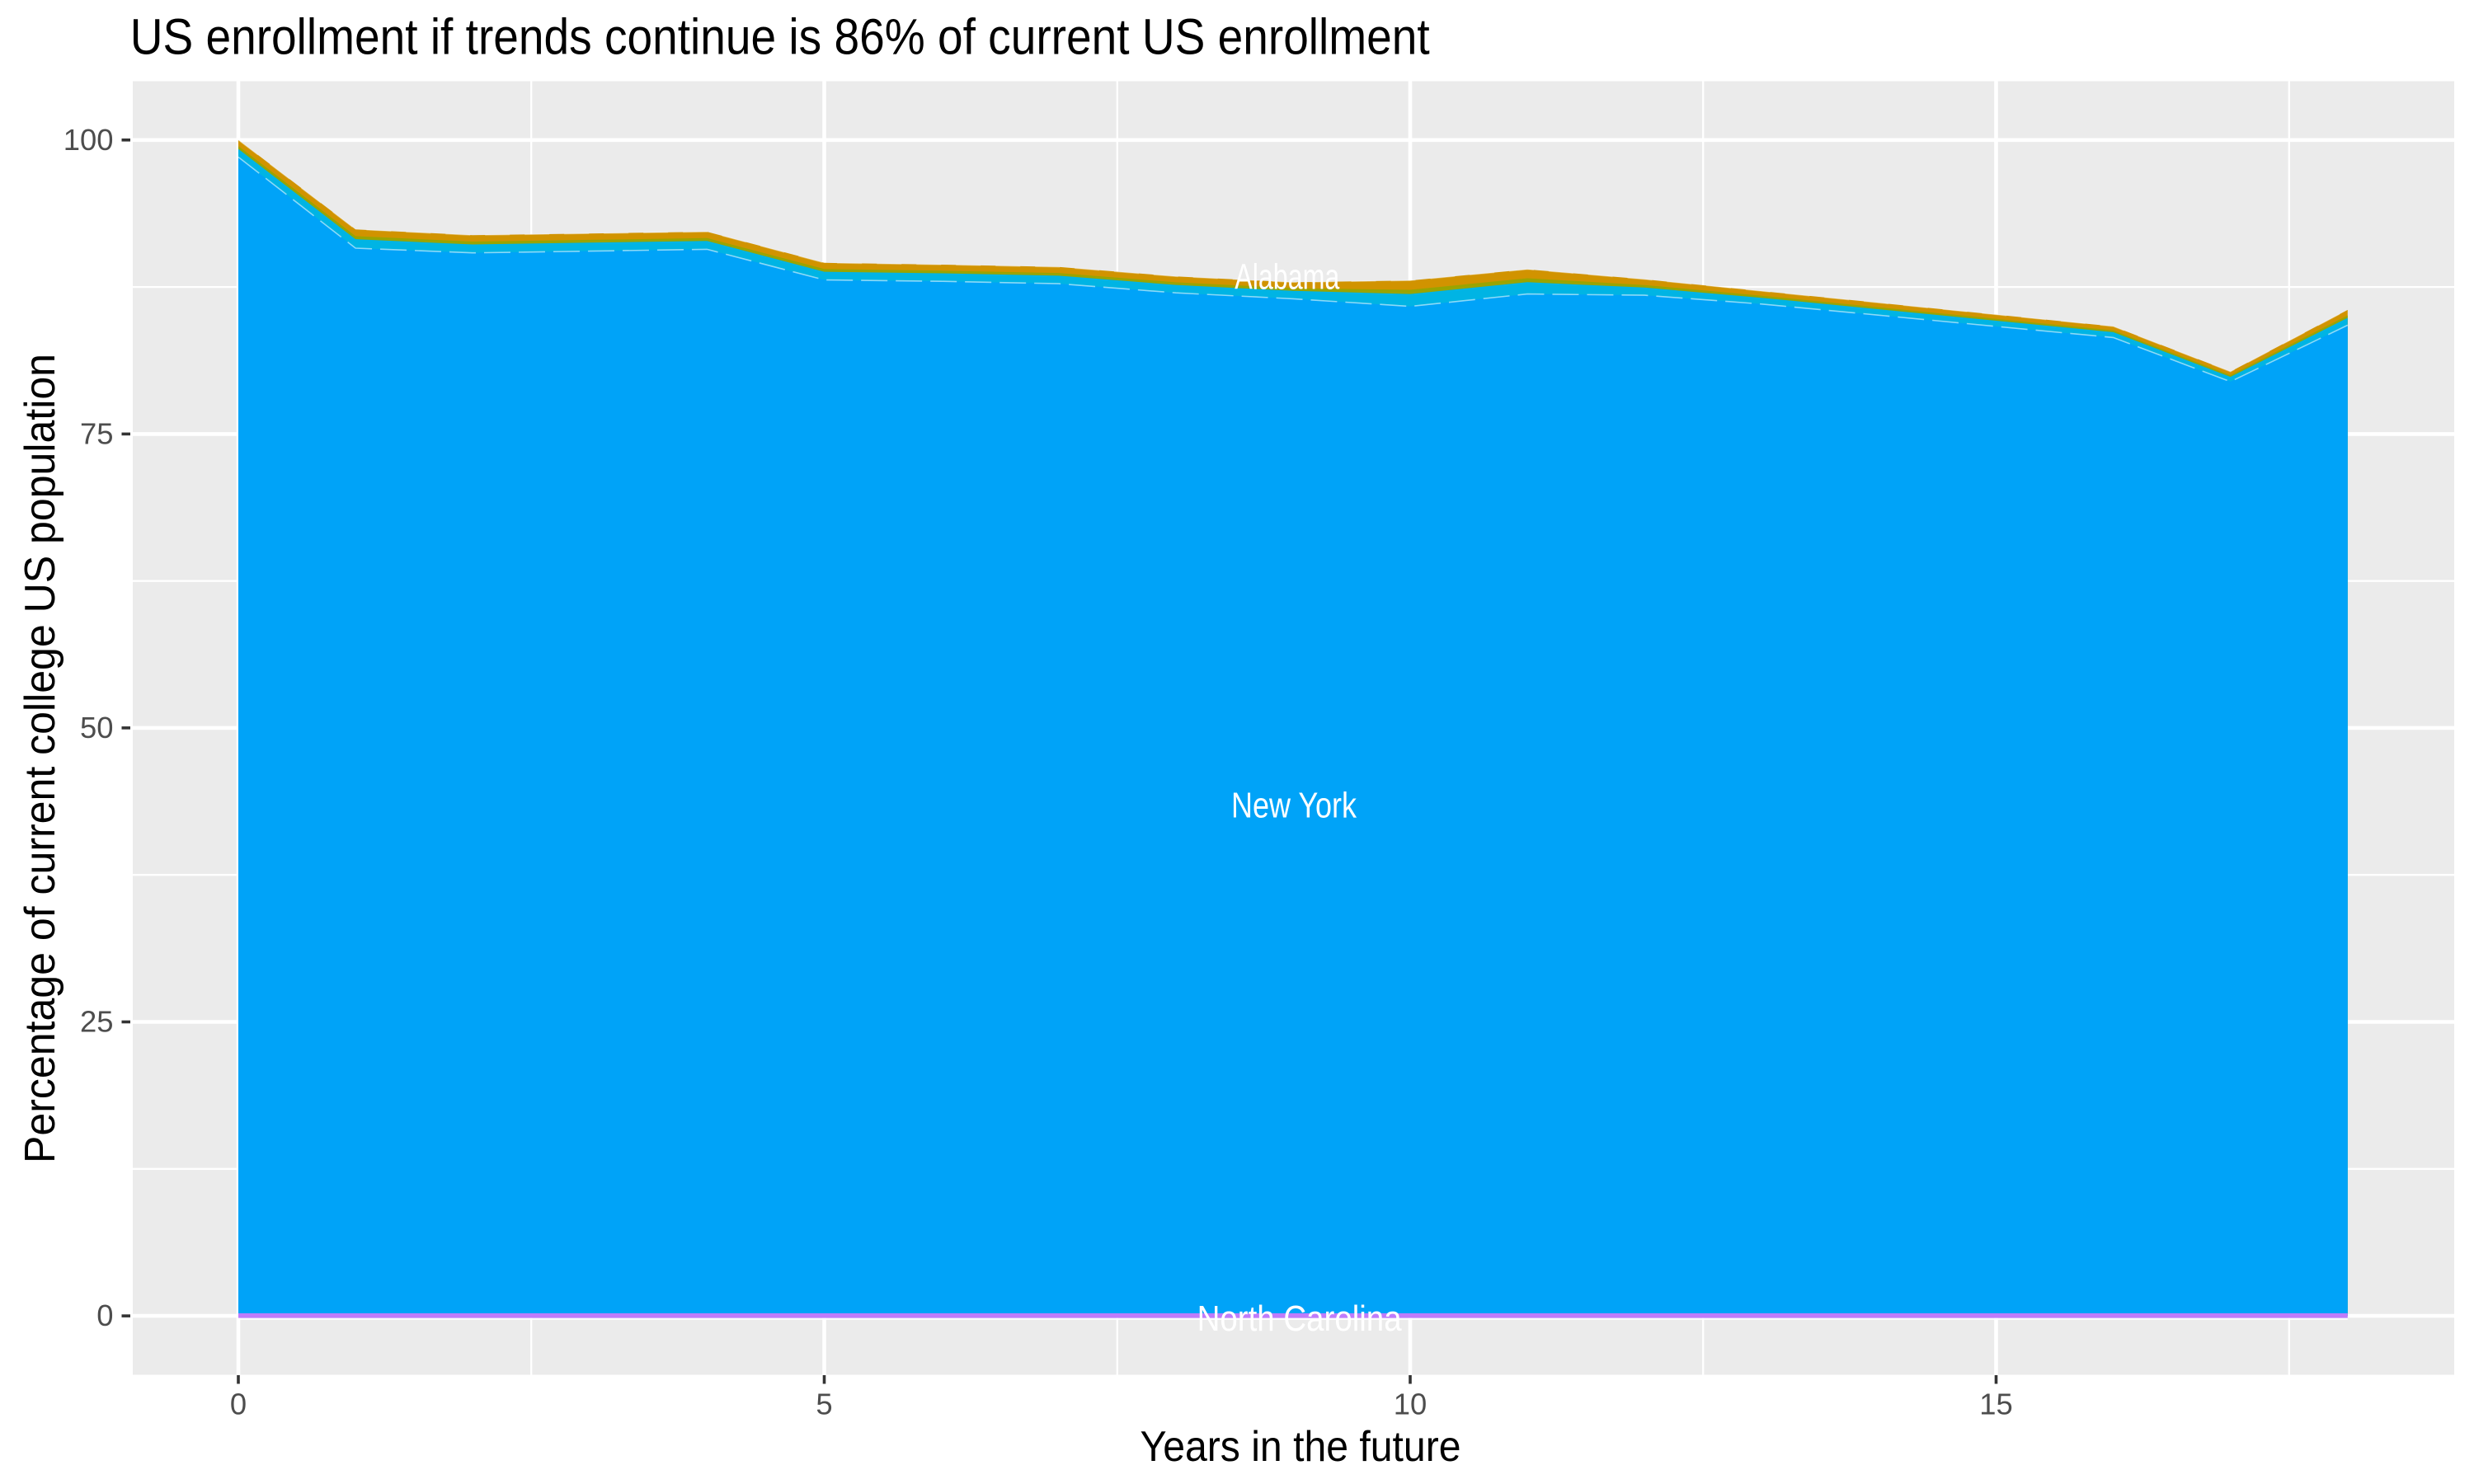 This screenshot has width=2474, height=1484. Describe the element at coordinates (1287, 277) in the screenshot. I see `svg-text: Alabama` at that location.